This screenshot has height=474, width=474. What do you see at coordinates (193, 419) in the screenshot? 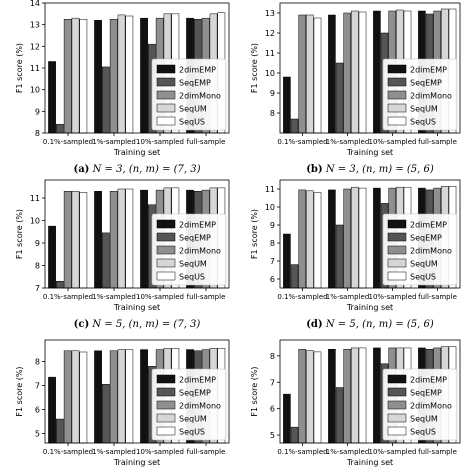
I see `legend-label: SeqUM` at bounding box center [193, 419].